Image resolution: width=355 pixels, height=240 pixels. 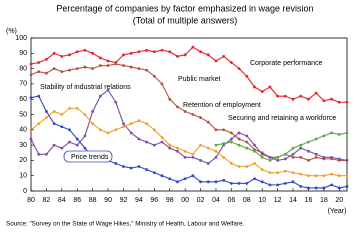 What do you see at coordinates (281, 146) in the screenshot?
I see `series-line` at bounding box center [281, 146].